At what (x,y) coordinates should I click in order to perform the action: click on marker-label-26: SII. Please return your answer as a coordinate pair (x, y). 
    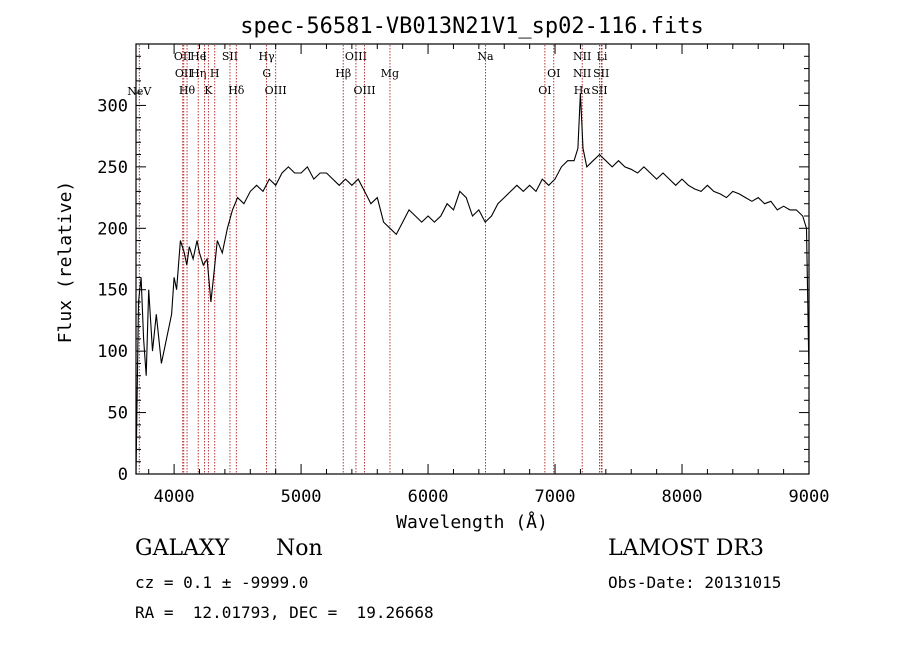
    Looking at the image, I should click on (599, 90).